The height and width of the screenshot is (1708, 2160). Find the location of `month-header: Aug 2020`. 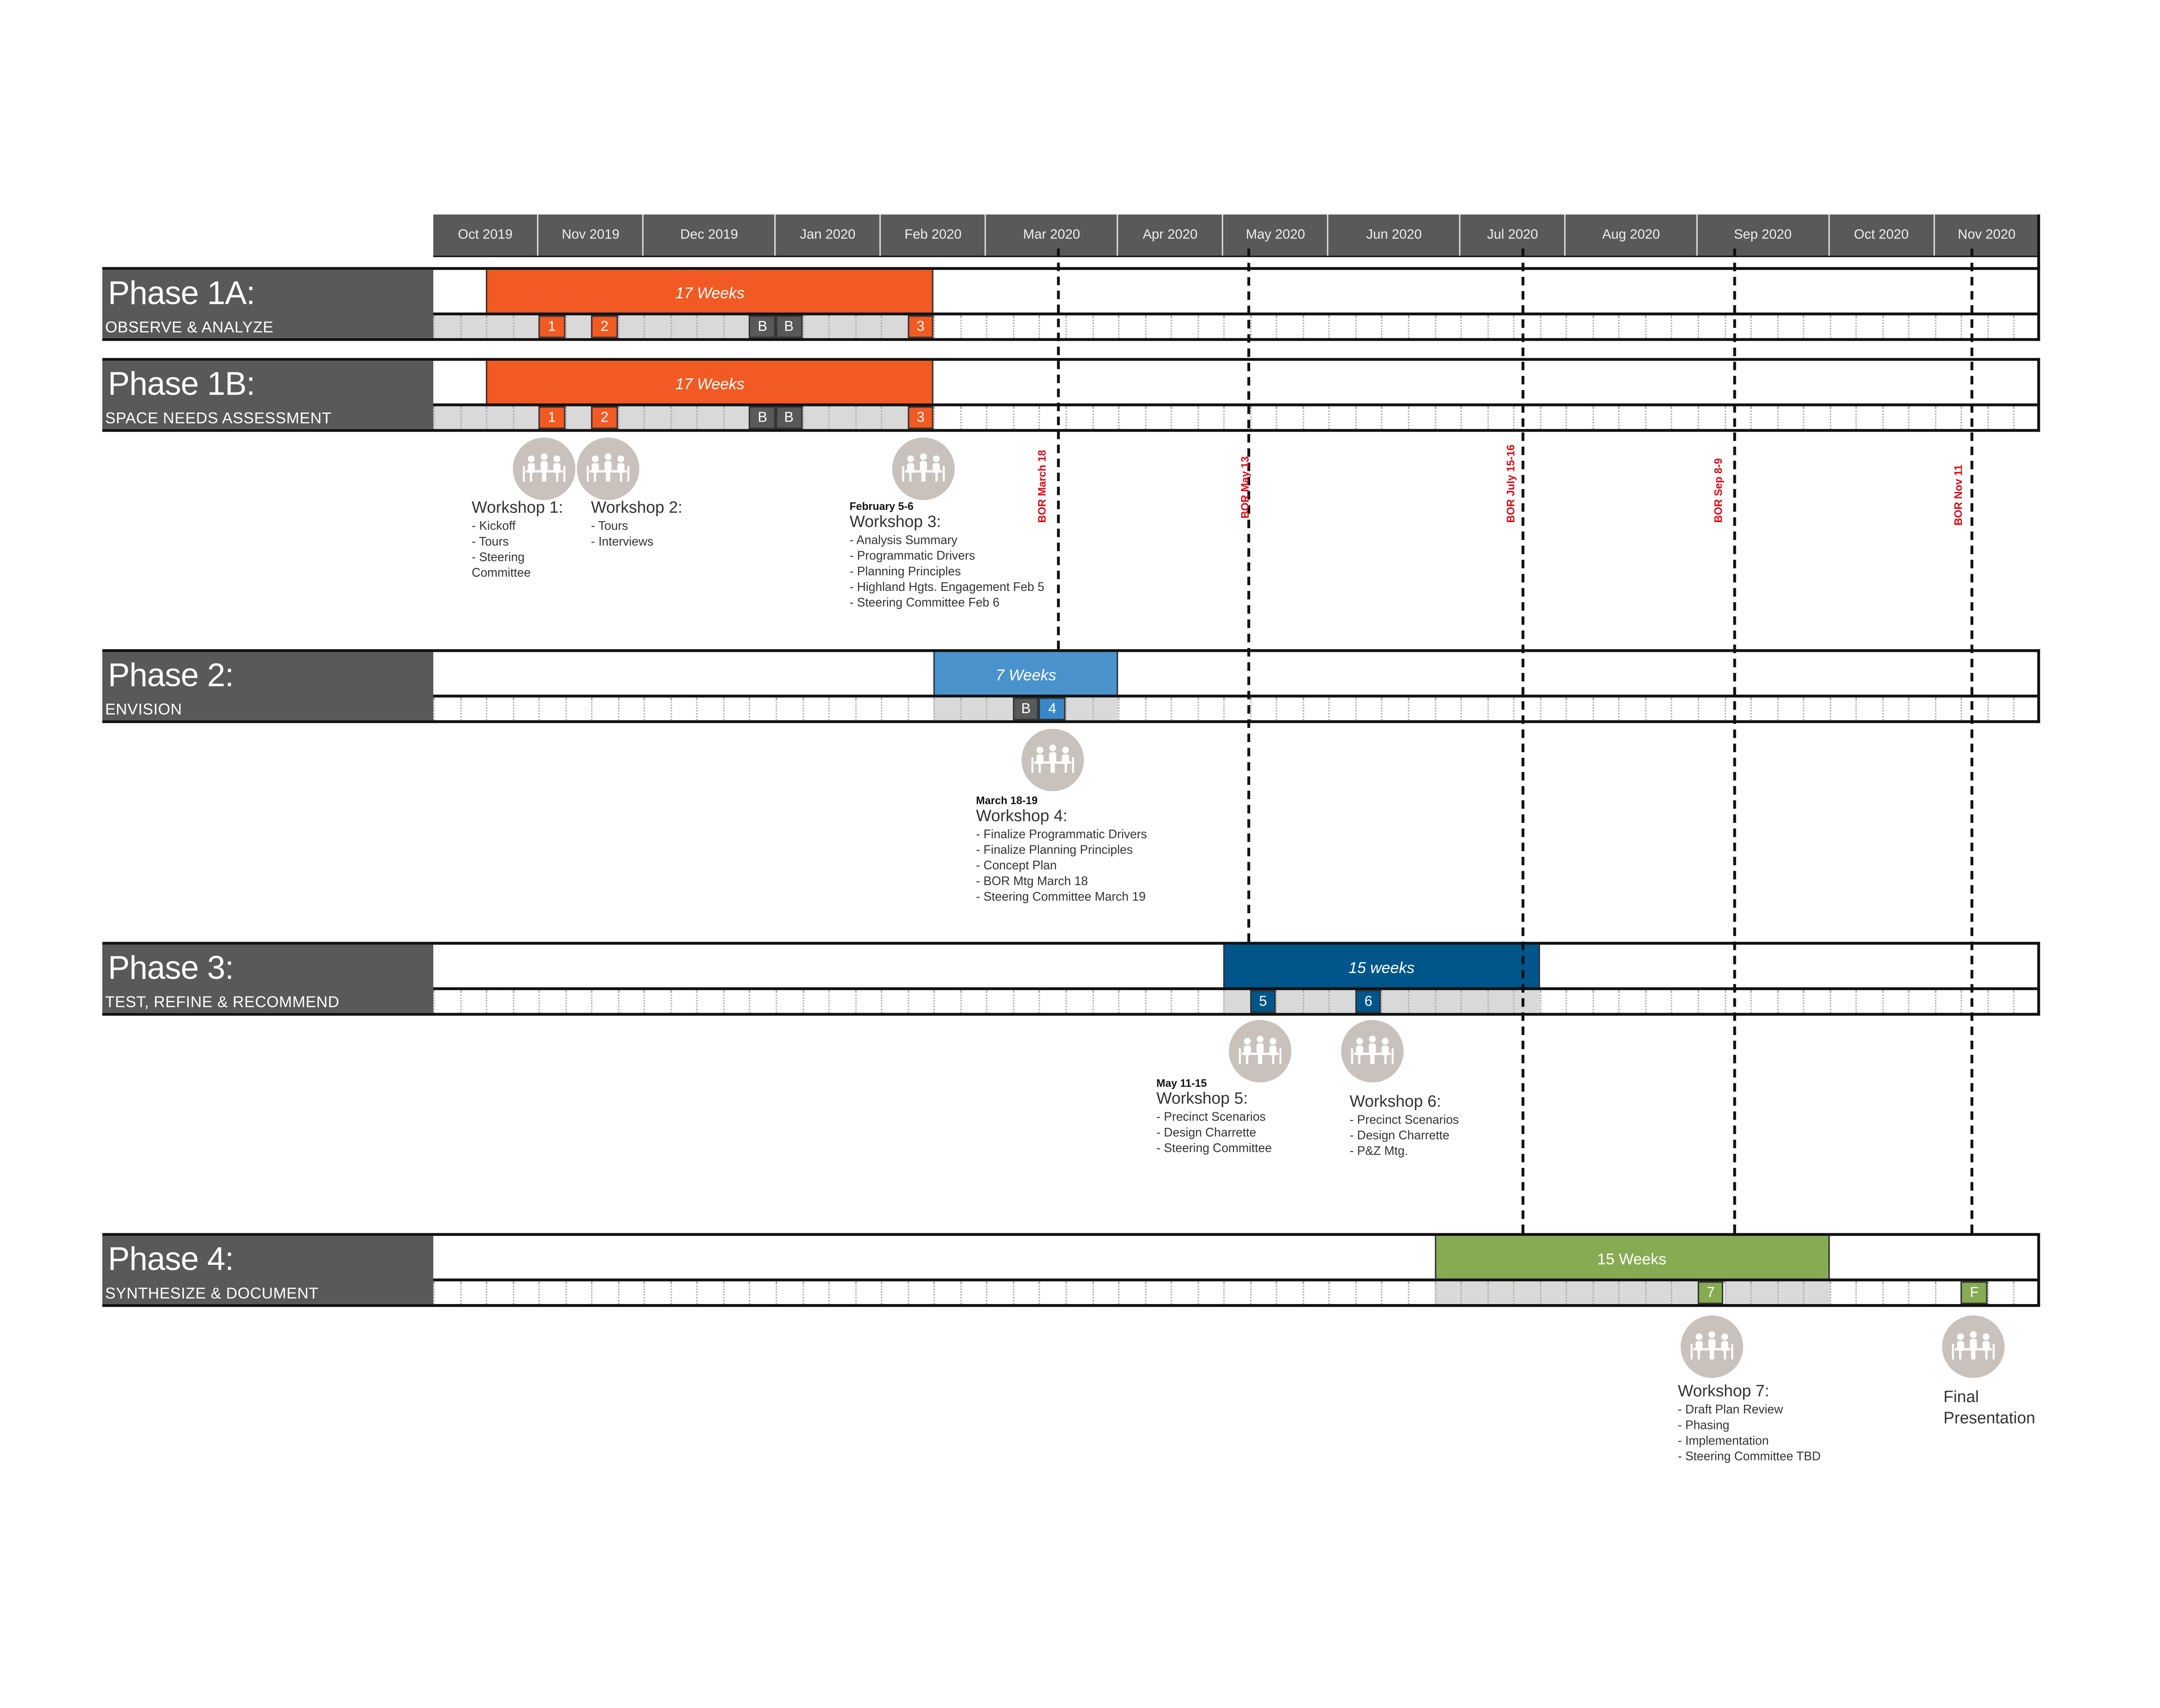

month-header: Aug 2020 is located at coordinates (1632, 235).